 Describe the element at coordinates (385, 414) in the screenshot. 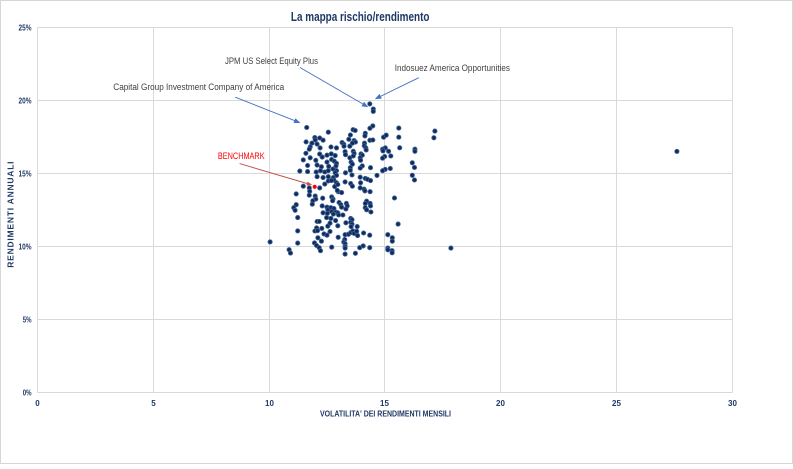

I see `svg-text:VOLATILITA' DEI RENDIMENTI MEN: VOLATILITA' DEI RENDIMENTI MENSILI` at that location.